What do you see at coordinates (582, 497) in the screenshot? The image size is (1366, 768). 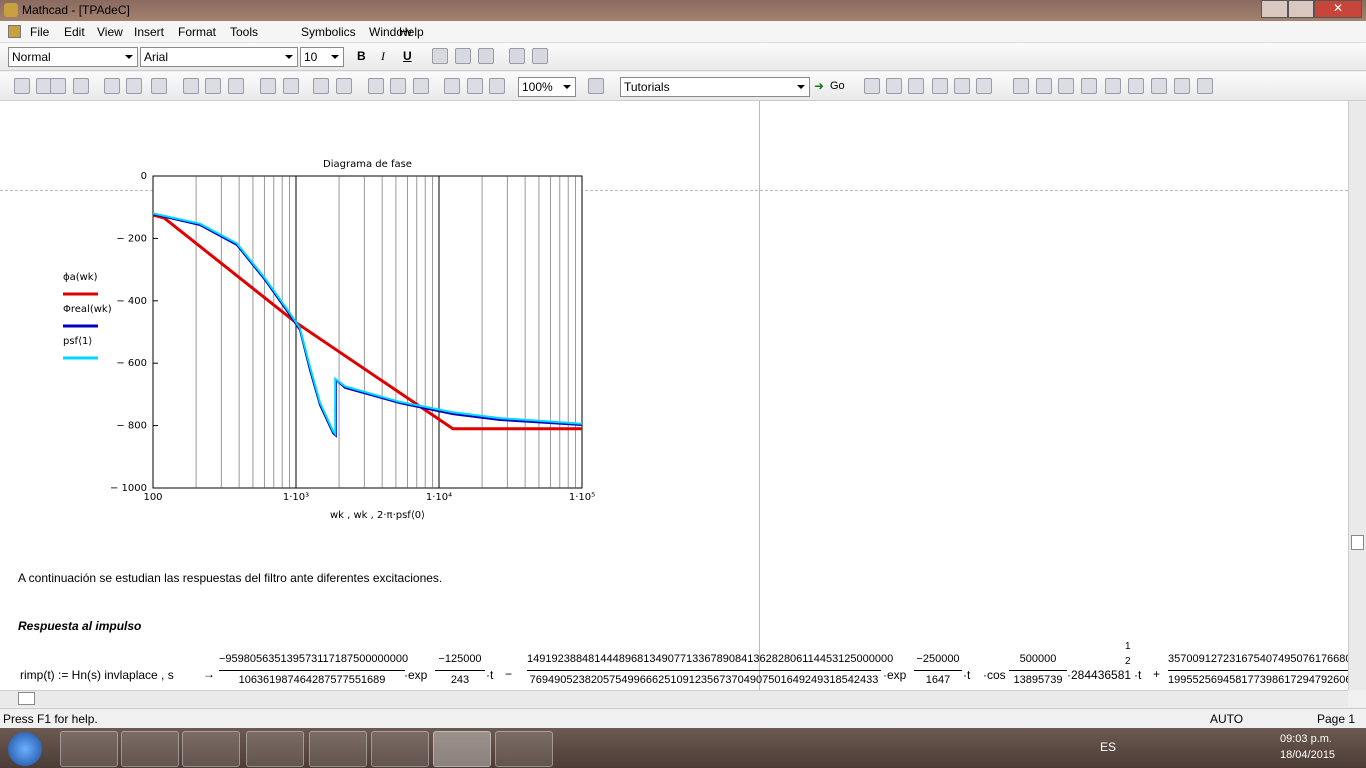 I see `x-tick-label: 1·10⁵` at bounding box center [582, 497].